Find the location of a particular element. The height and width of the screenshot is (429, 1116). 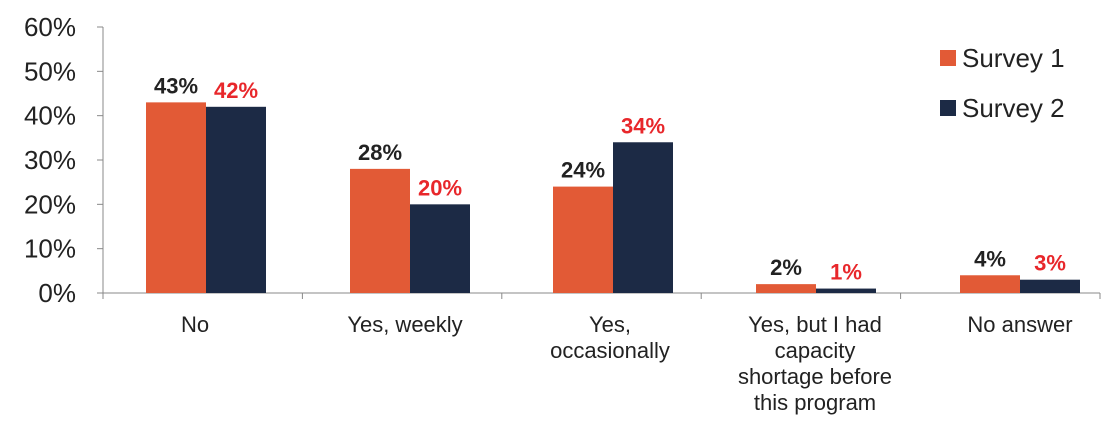

y-tick-label: 50% is located at coordinates (50, 71).